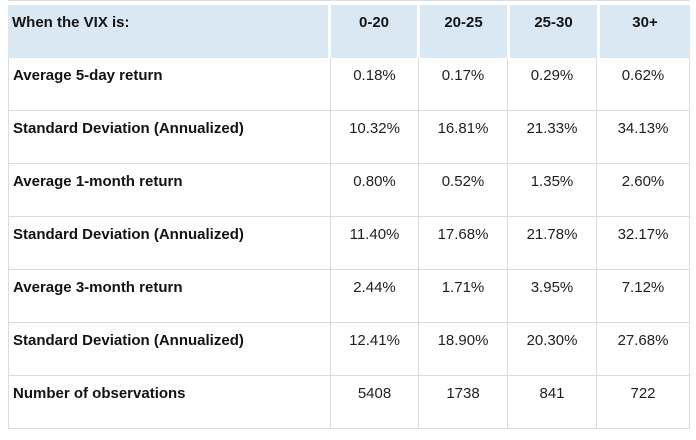 This screenshot has height=440, width=696. I want to click on value-cell: 27.68%, so click(643, 340).